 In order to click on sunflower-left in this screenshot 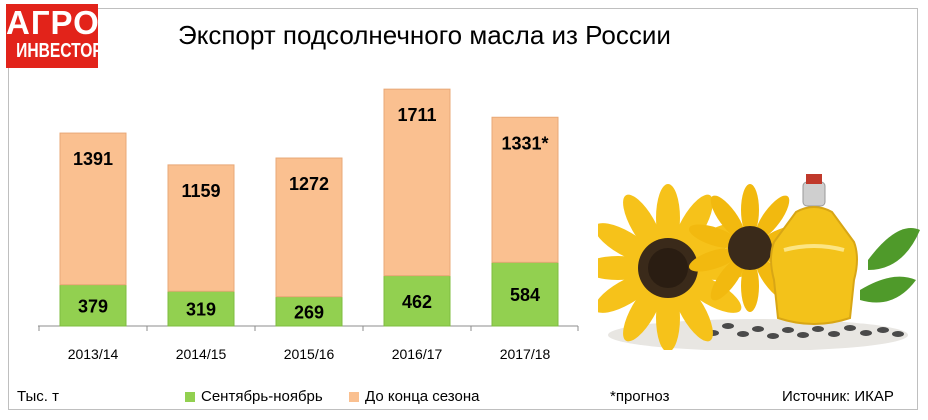, I will do `click(675, 267)`.